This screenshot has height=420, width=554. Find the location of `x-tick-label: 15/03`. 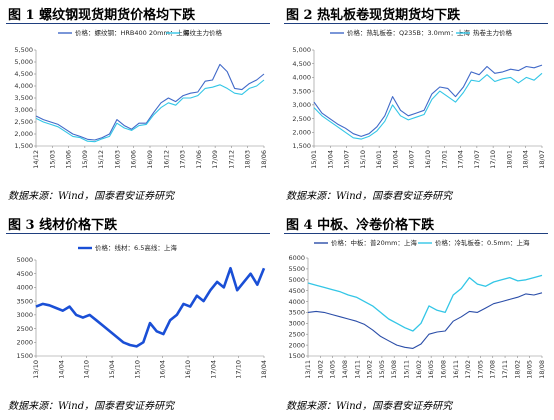

x-tick-label: 15/03 is located at coordinates (52, 159).